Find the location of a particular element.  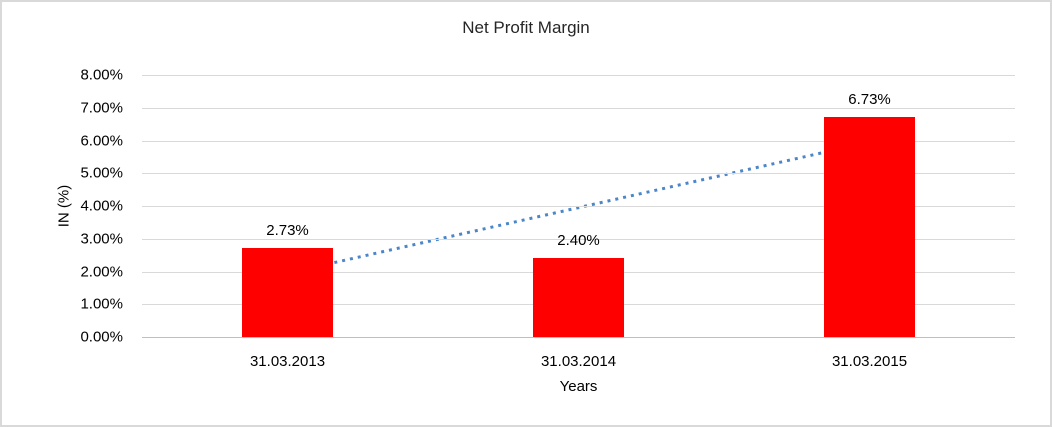

x-tick-label: 31.03.2015 is located at coordinates (869, 361).